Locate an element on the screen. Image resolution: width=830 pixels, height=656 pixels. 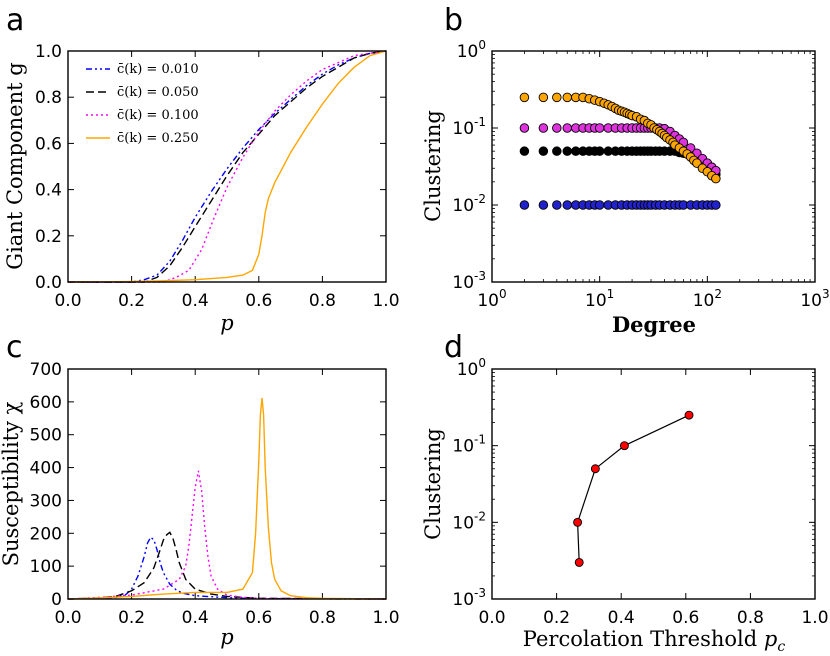
xlabel-b: Degree is located at coordinates (654, 324).